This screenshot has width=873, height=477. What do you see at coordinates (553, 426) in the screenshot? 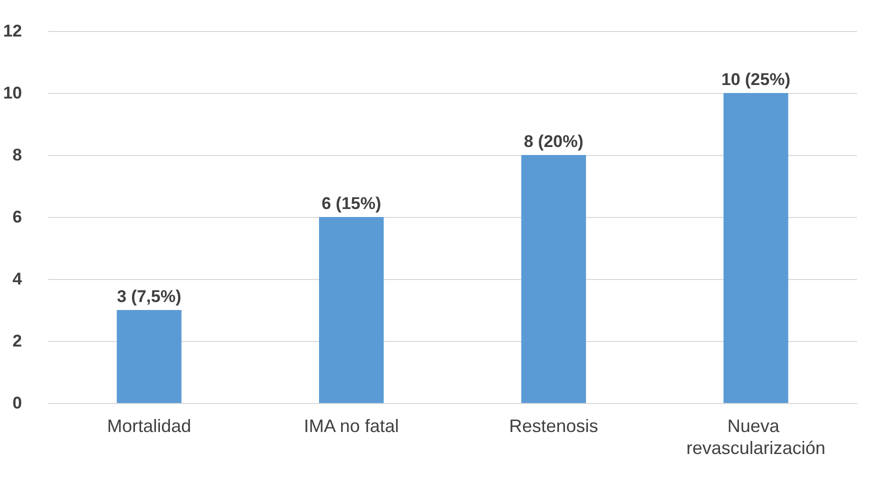
I see `x-tick-label: Restenosis` at bounding box center [553, 426].